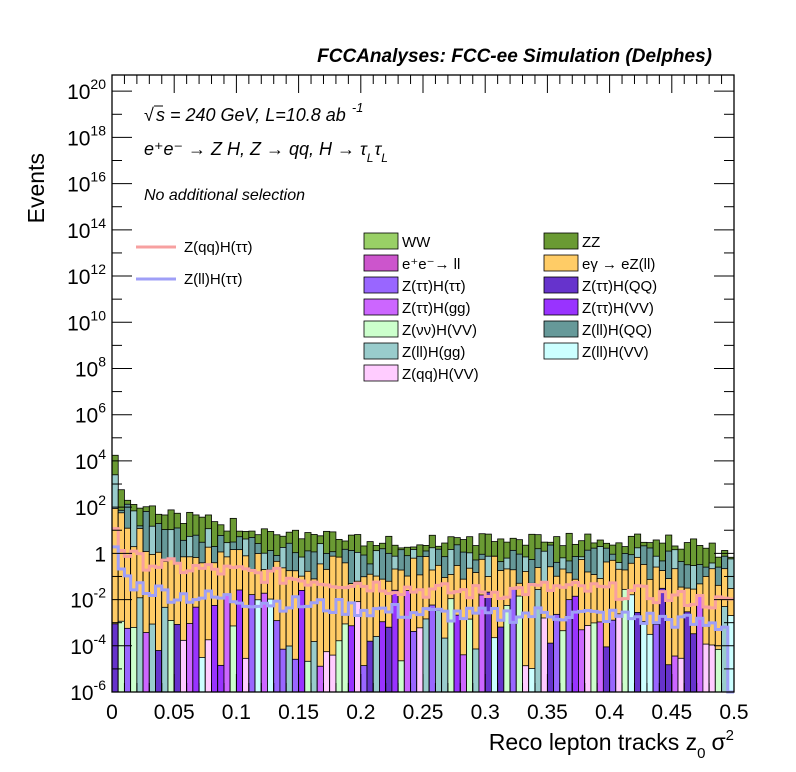 Image resolution: width=796 pixels, height=772 pixels. What do you see at coordinates (298, 712) in the screenshot?
I see `x-tick-label: 0.15` at bounding box center [298, 712].